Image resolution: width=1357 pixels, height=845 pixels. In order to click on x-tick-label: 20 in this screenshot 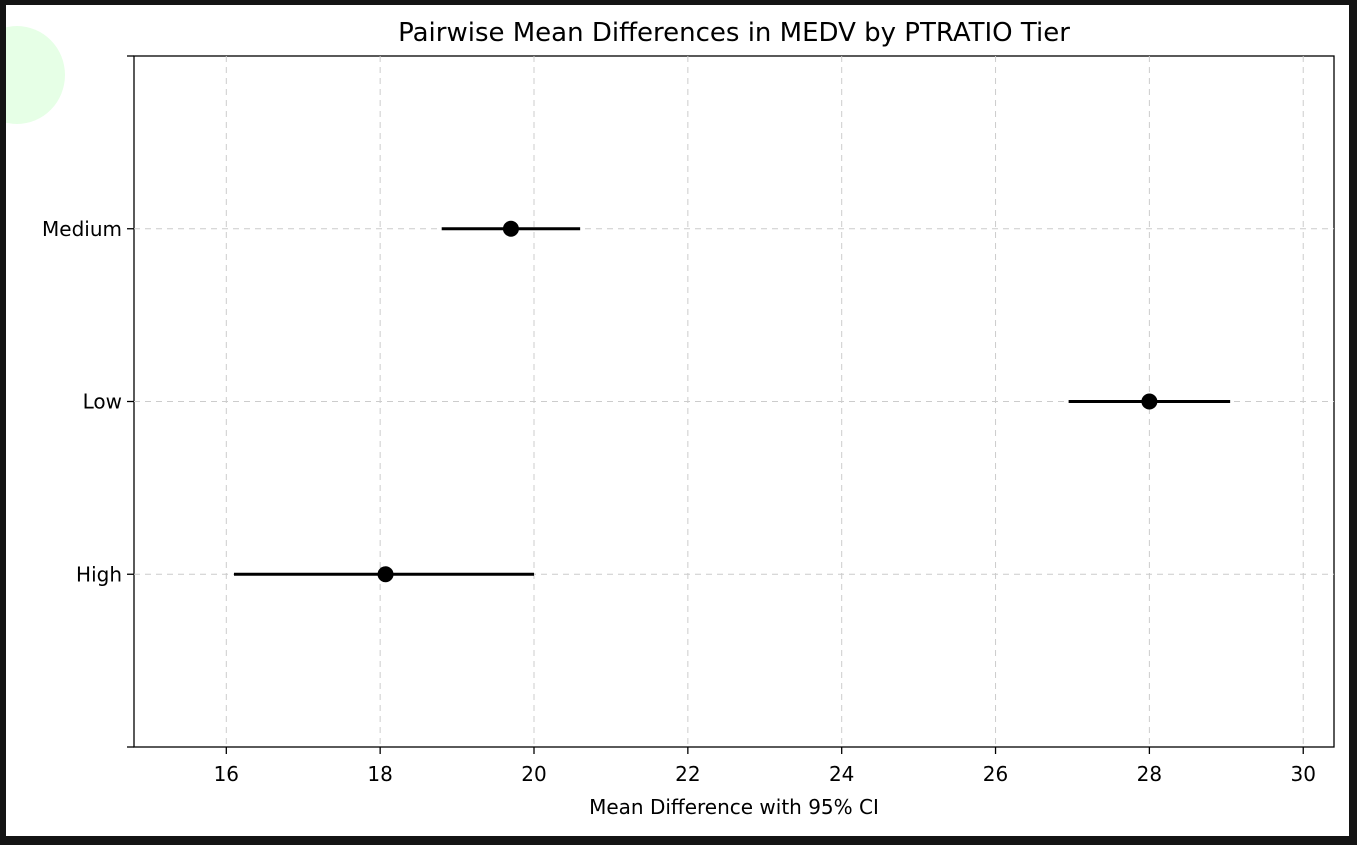, I will do `click(533, 774)`.